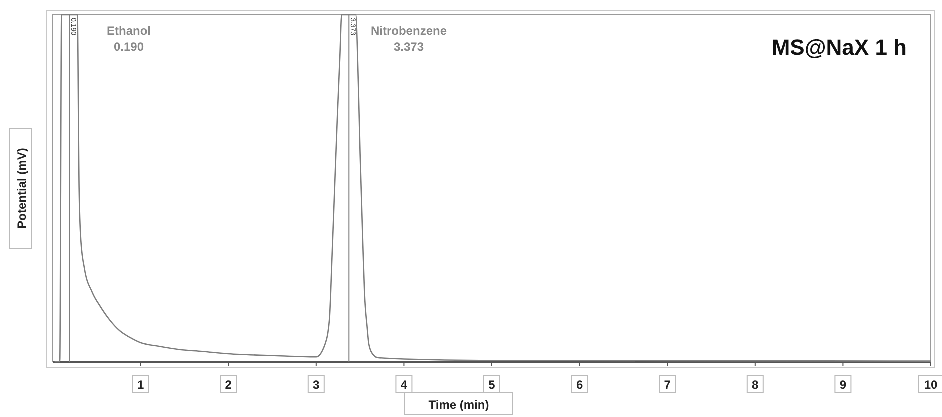  Describe the element at coordinates (22, 188) in the screenshot. I see `y-axis-title: Potential (mV)` at that location.